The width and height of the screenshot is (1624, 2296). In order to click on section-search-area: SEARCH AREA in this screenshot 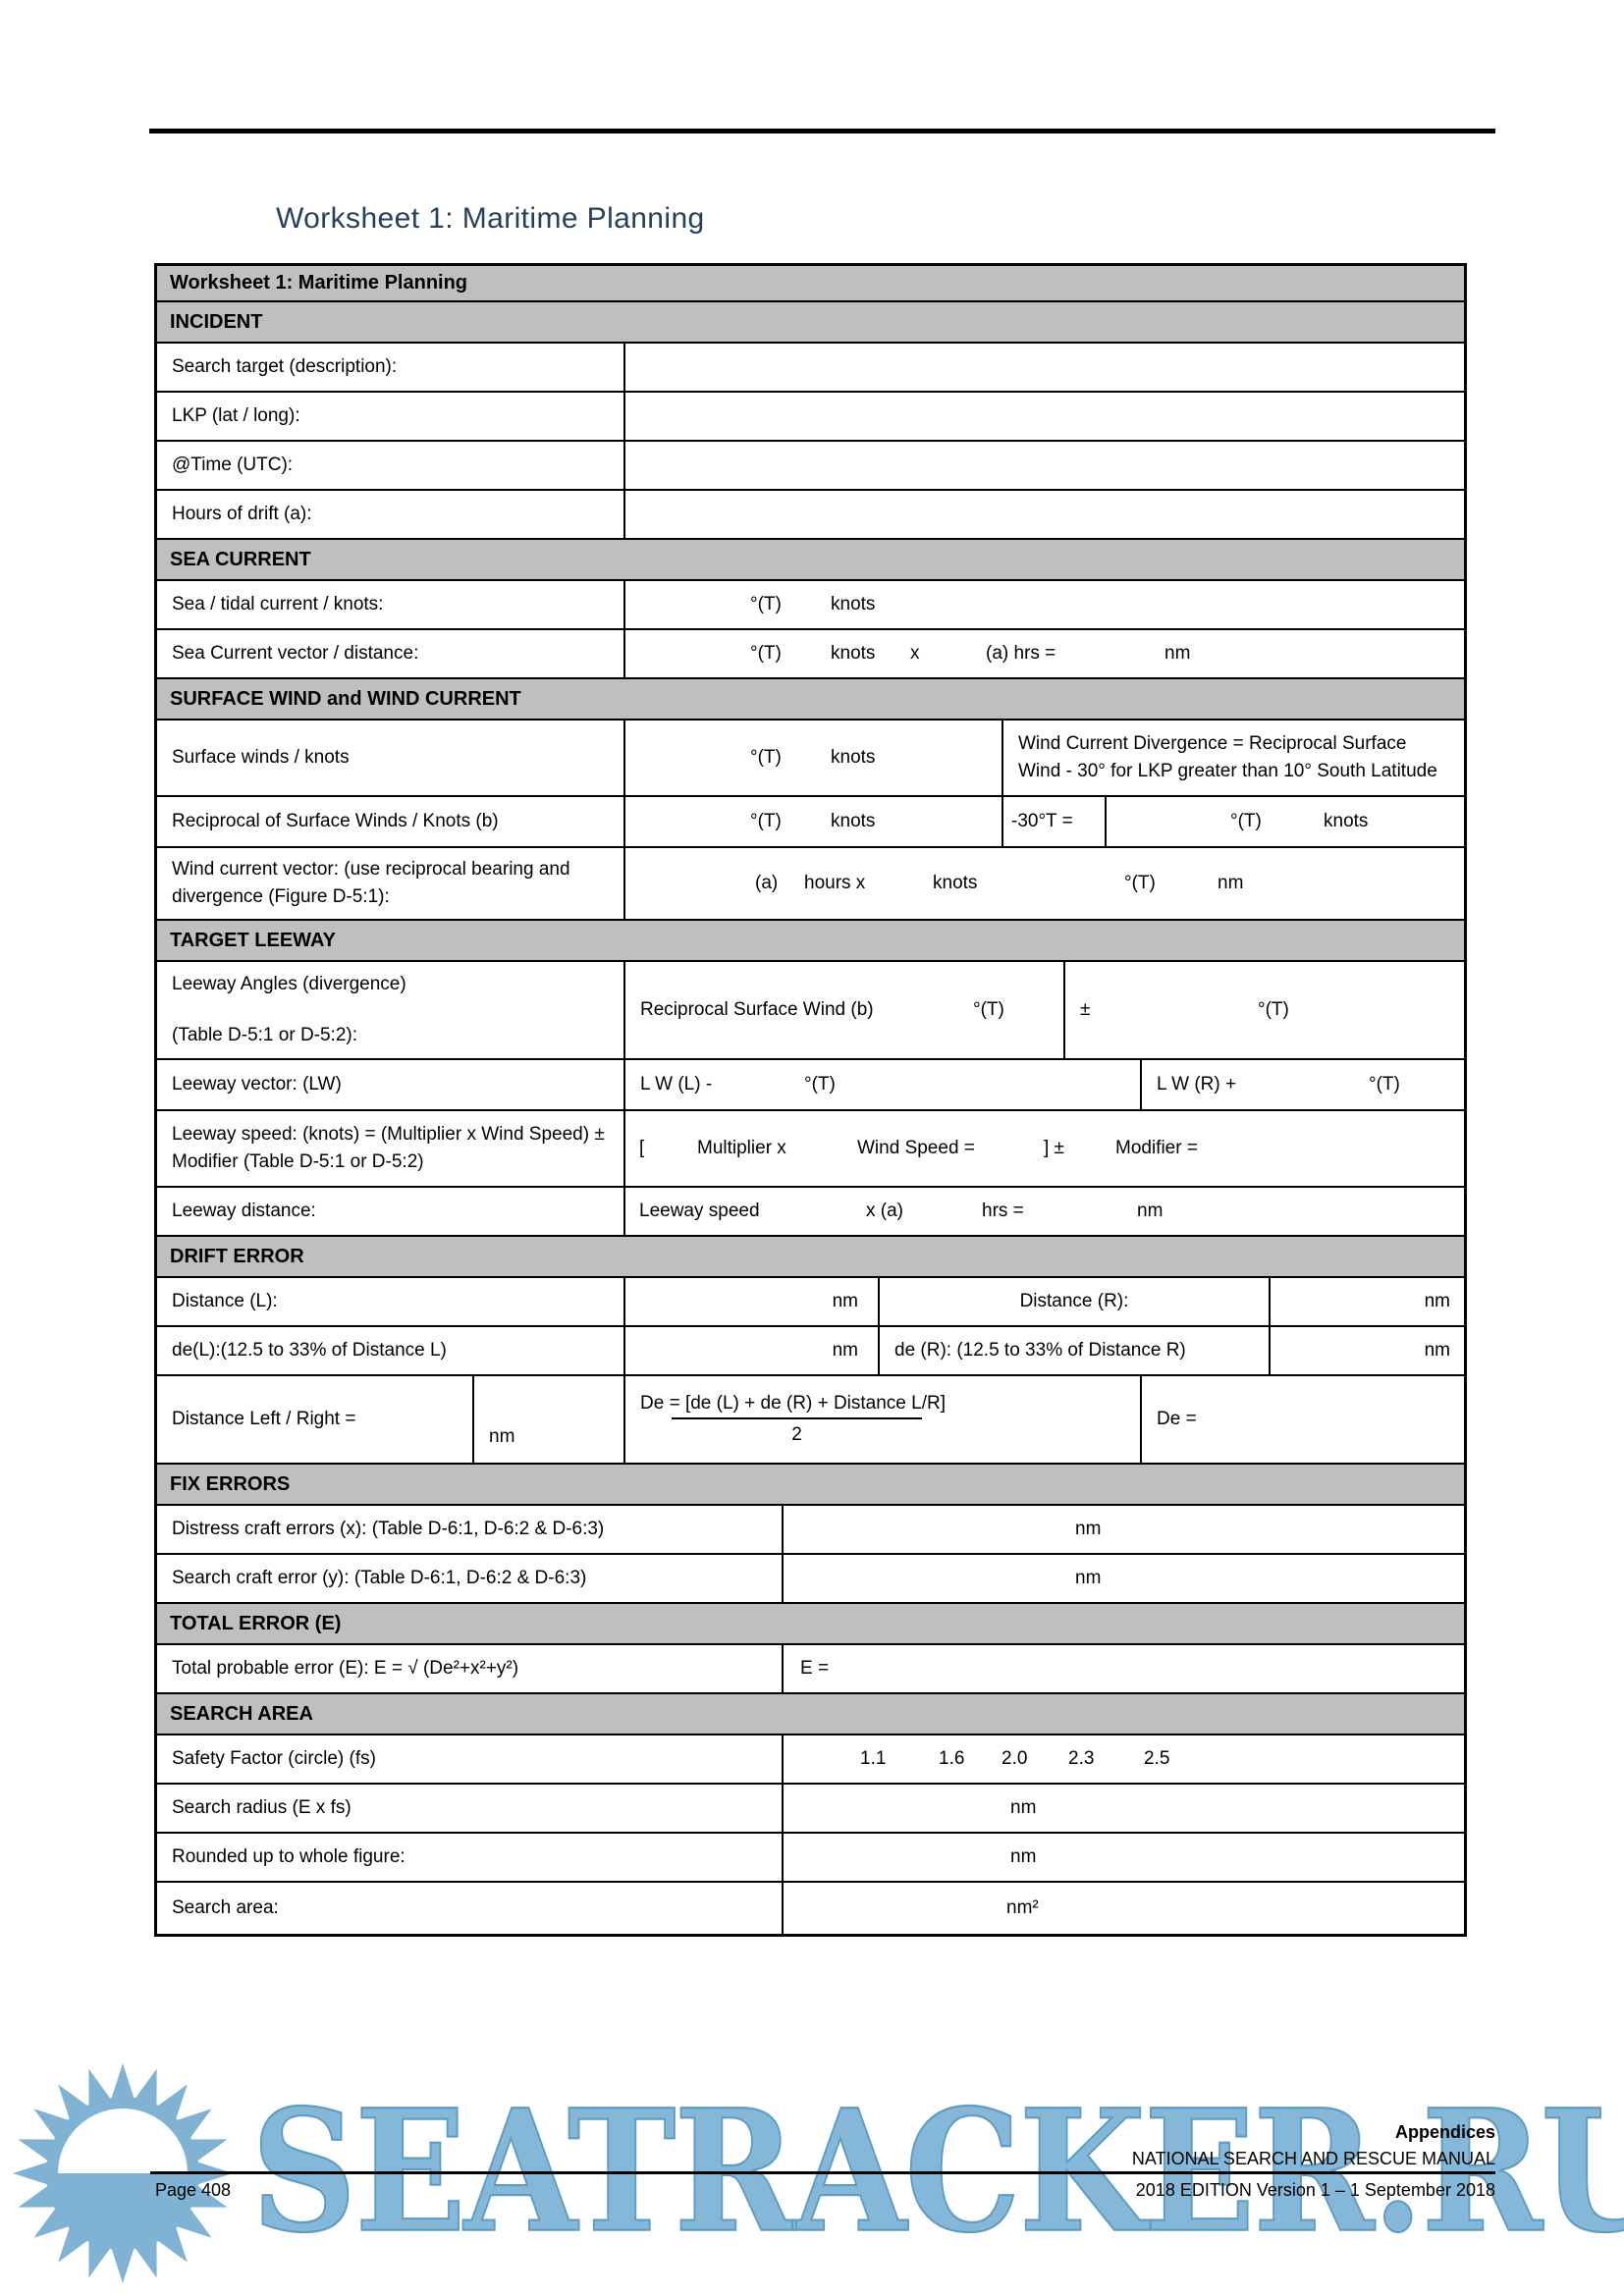, I will do `click(810, 1714)`.